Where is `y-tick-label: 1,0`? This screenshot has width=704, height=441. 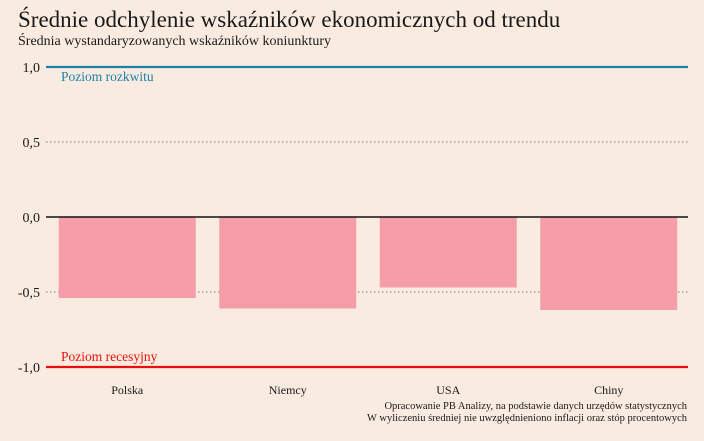 y-tick-label: 1,0 is located at coordinates (32, 68).